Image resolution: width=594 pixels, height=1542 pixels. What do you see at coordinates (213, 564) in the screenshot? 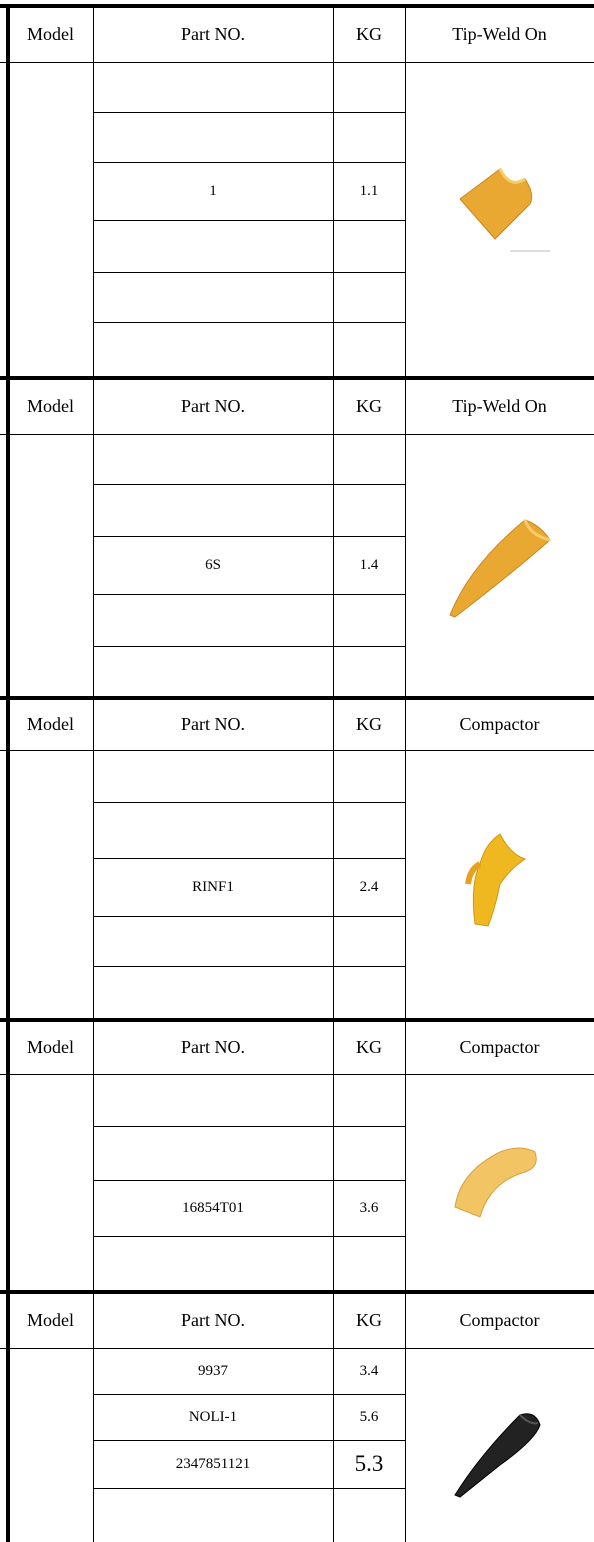
I see `part-no: 6S` at bounding box center [213, 564].